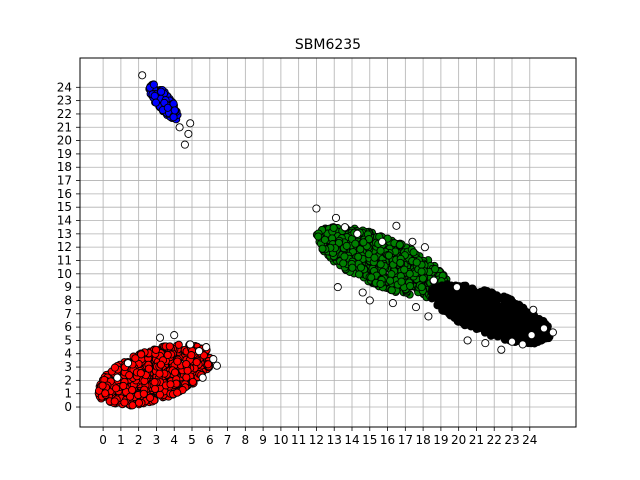 The width and height of the screenshot is (640, 480). What do you see at coordinates (64, 87) in the screenshot?
I see `y-tick-label: 24` at bounding box center [64, 87].